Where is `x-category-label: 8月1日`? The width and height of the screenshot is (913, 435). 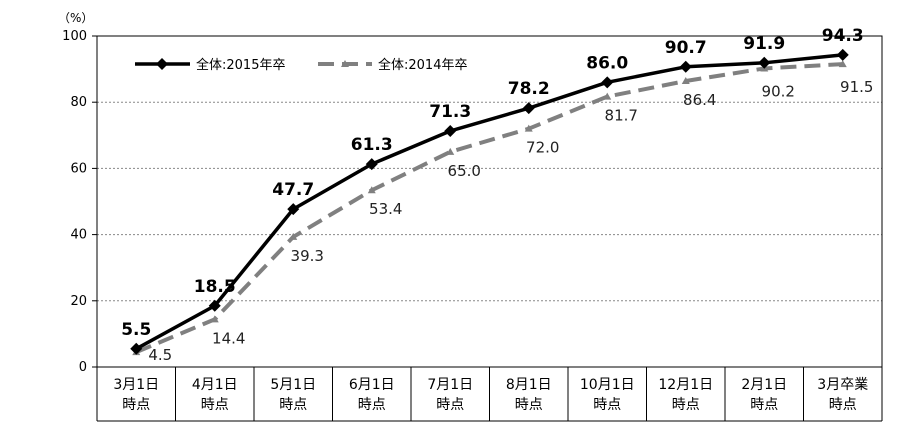
x-category-label: 8月1日 is located at coordinates (529, 385).